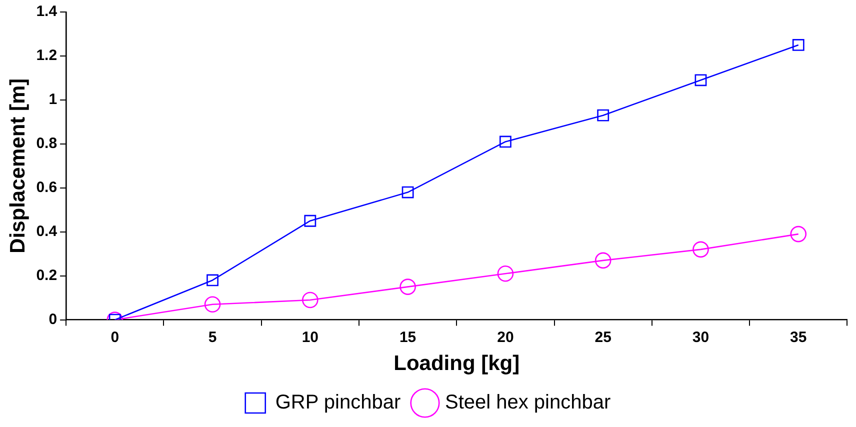  What do you see at coordinates (505, 337) in the screenshot?
I see `x-tick-label: 20` at bounding box center [505, 337].